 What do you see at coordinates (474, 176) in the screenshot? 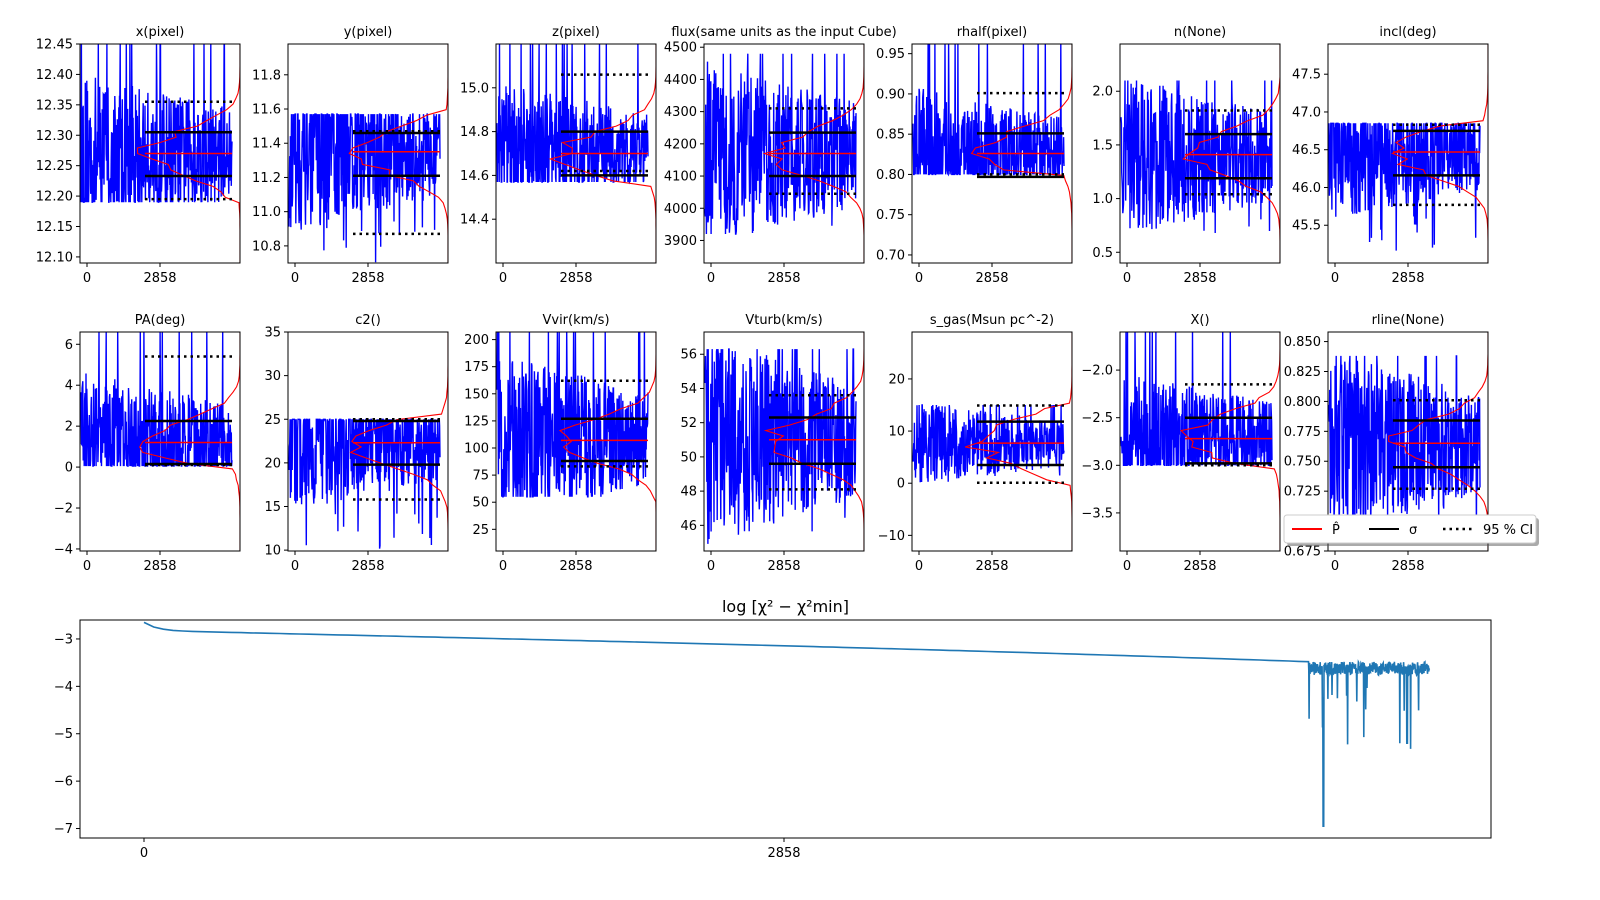
I see `y-tick-label: 14.6` at bounding box center [474, 176].